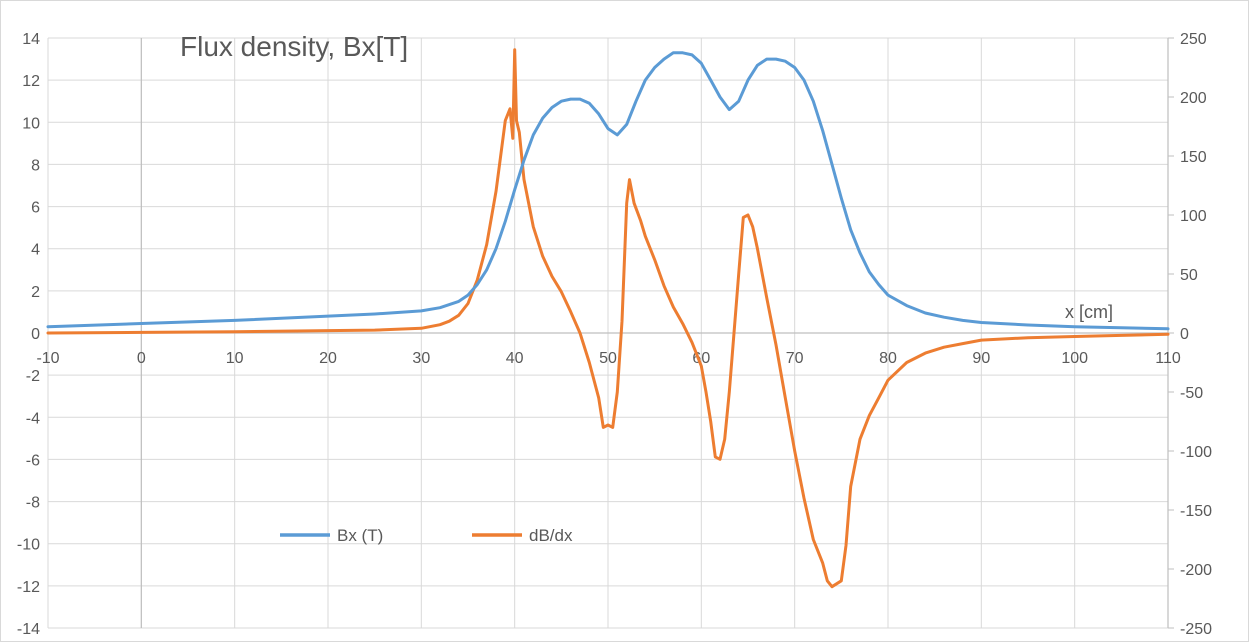 This screenshot has height=642, width=1249. Describe the element at coordinates (33, 460) in the screenshot. I see `y-tick-label: -6` at that location.